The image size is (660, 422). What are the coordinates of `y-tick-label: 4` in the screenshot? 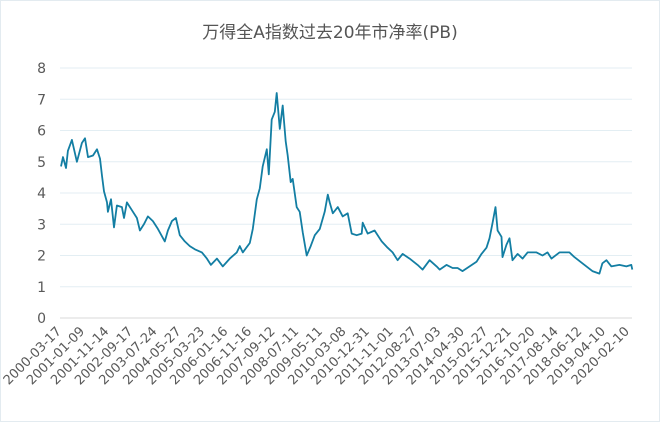 It's located at (41, 194).